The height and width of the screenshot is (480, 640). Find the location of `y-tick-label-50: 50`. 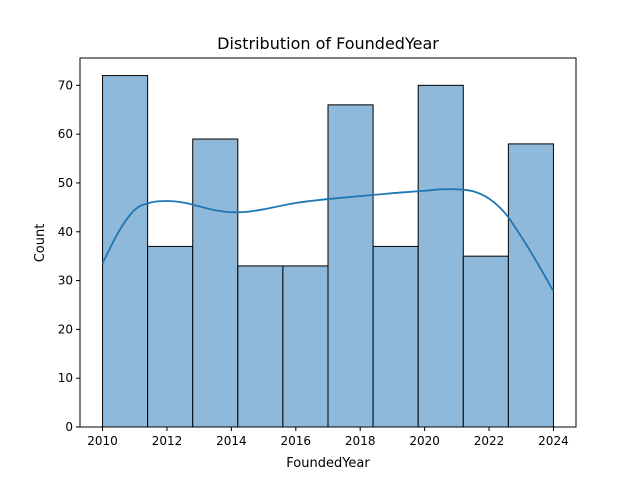

y-tick-label-50: 50 is located at coordinates (65, 183).